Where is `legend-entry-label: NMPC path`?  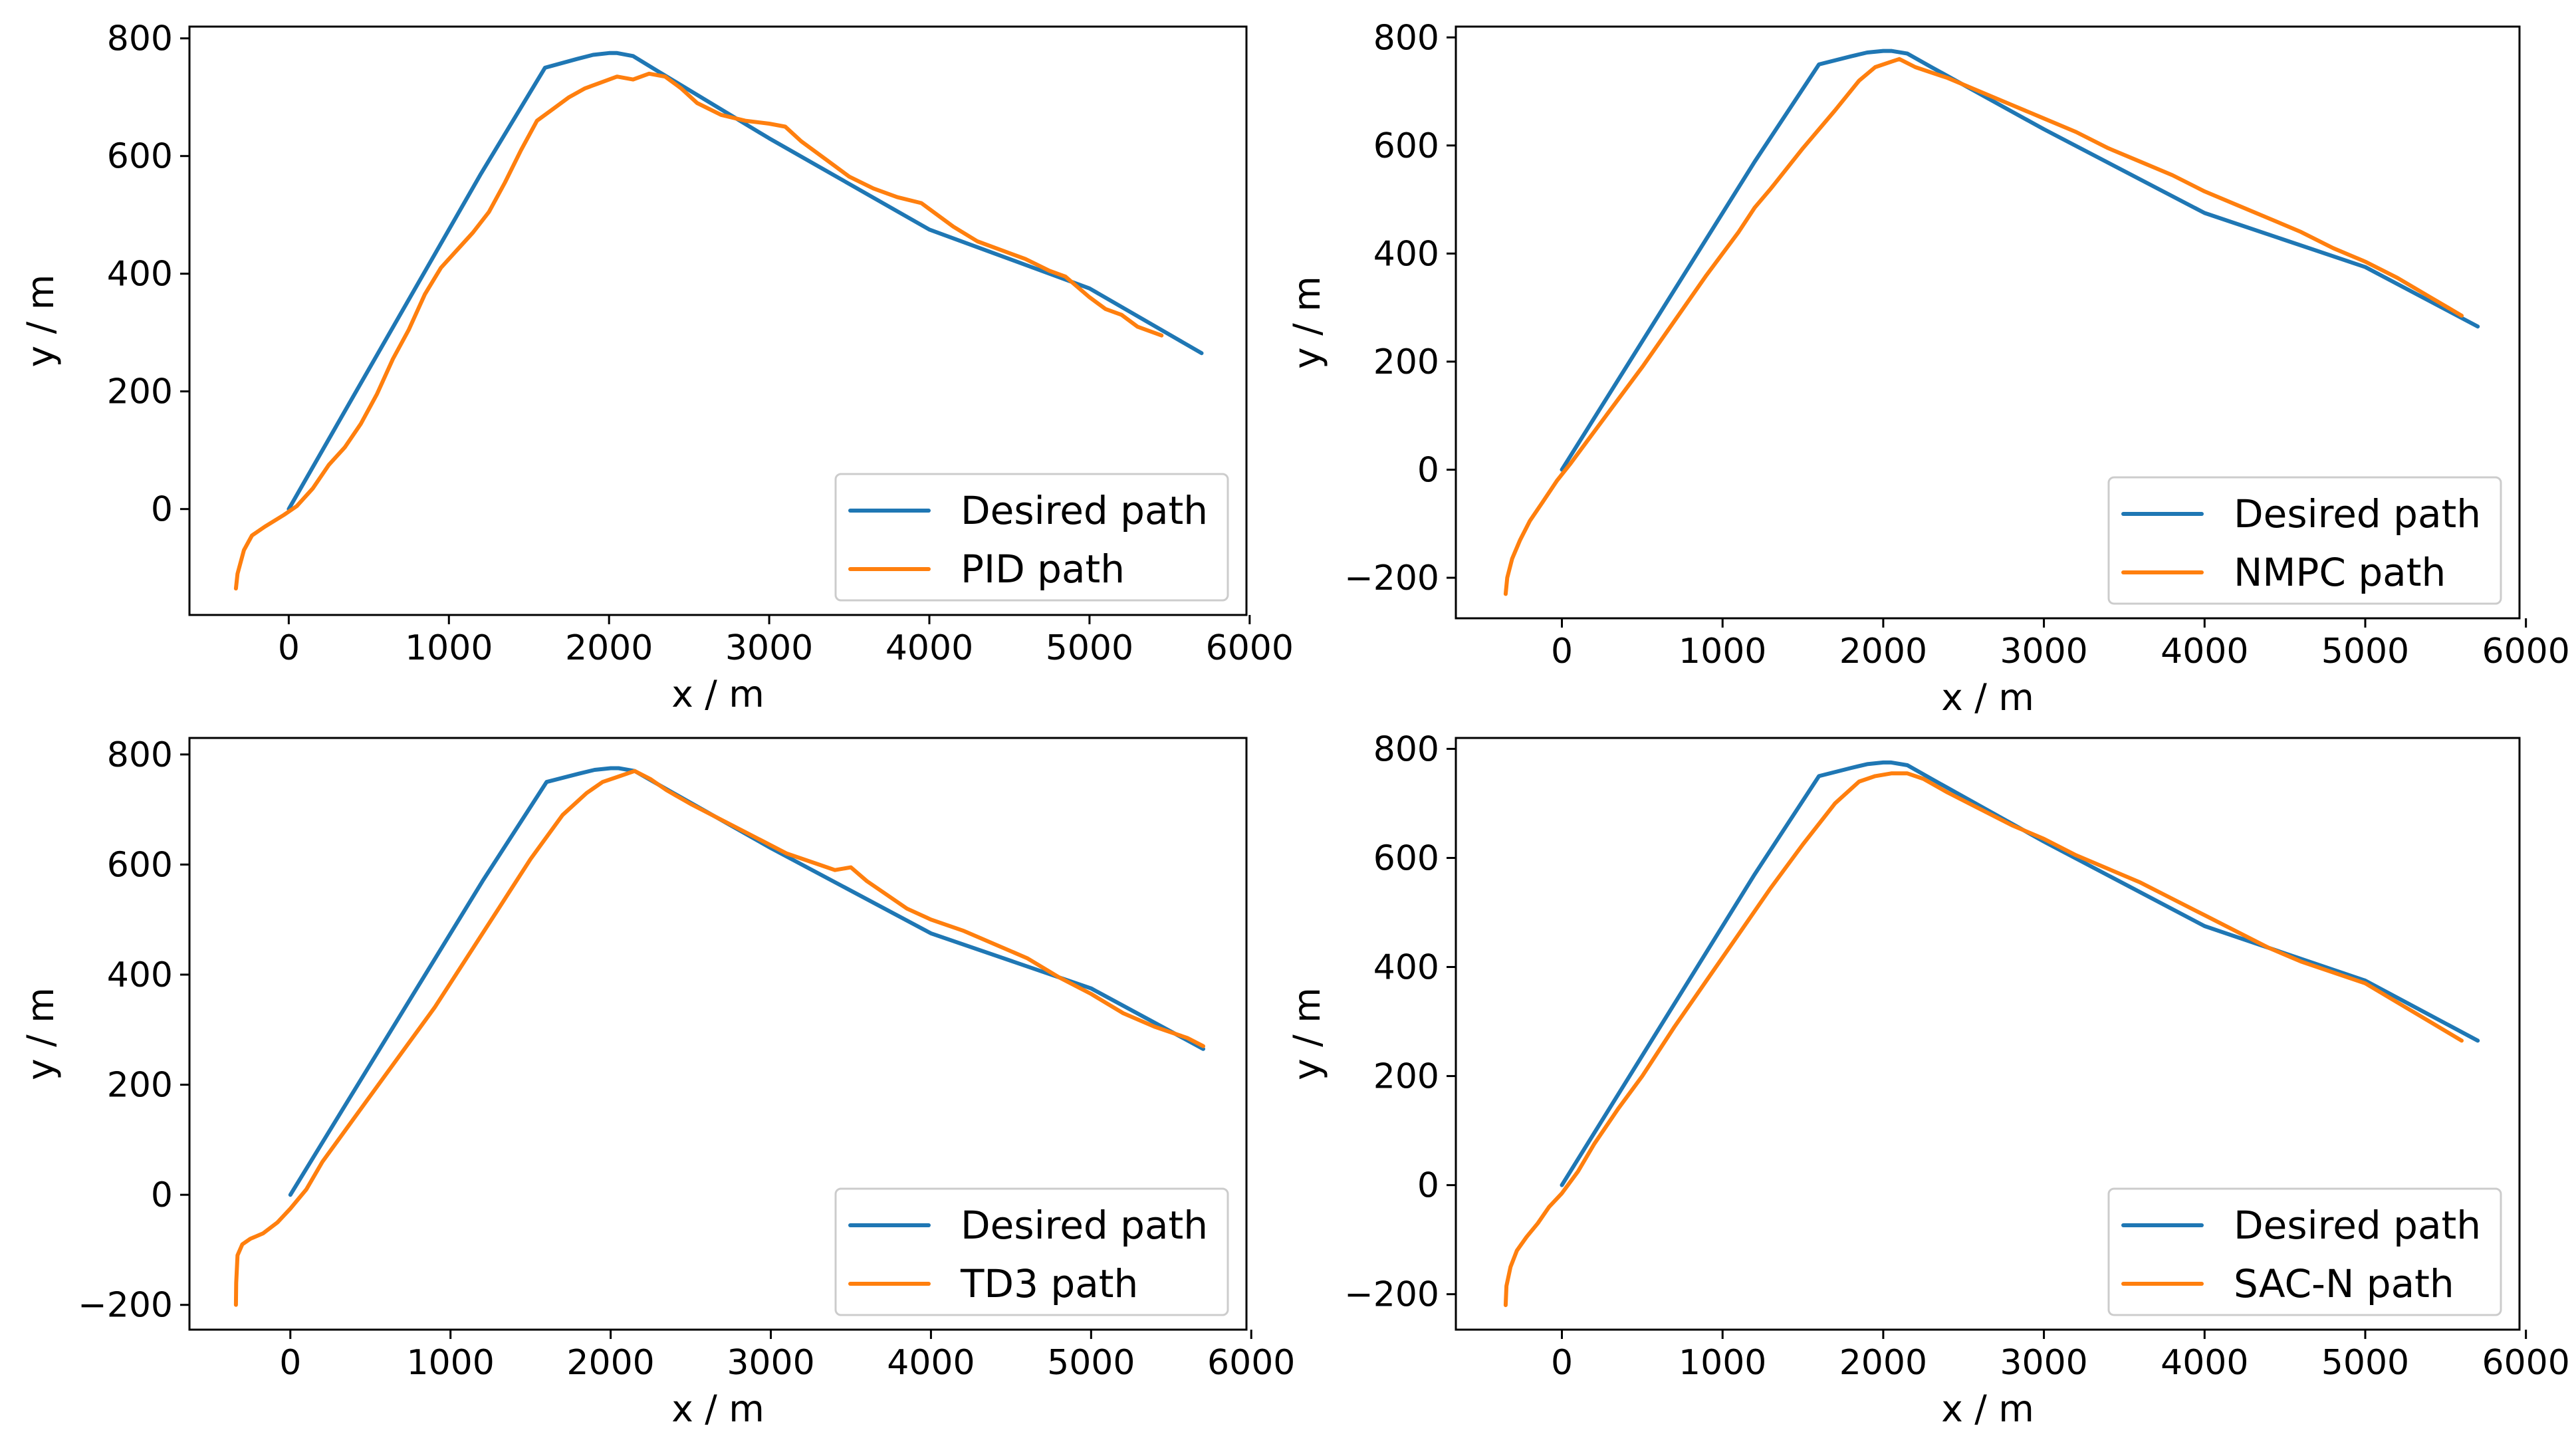 legend-entry-label: NMPC path is located at coordinates (2340, 572).